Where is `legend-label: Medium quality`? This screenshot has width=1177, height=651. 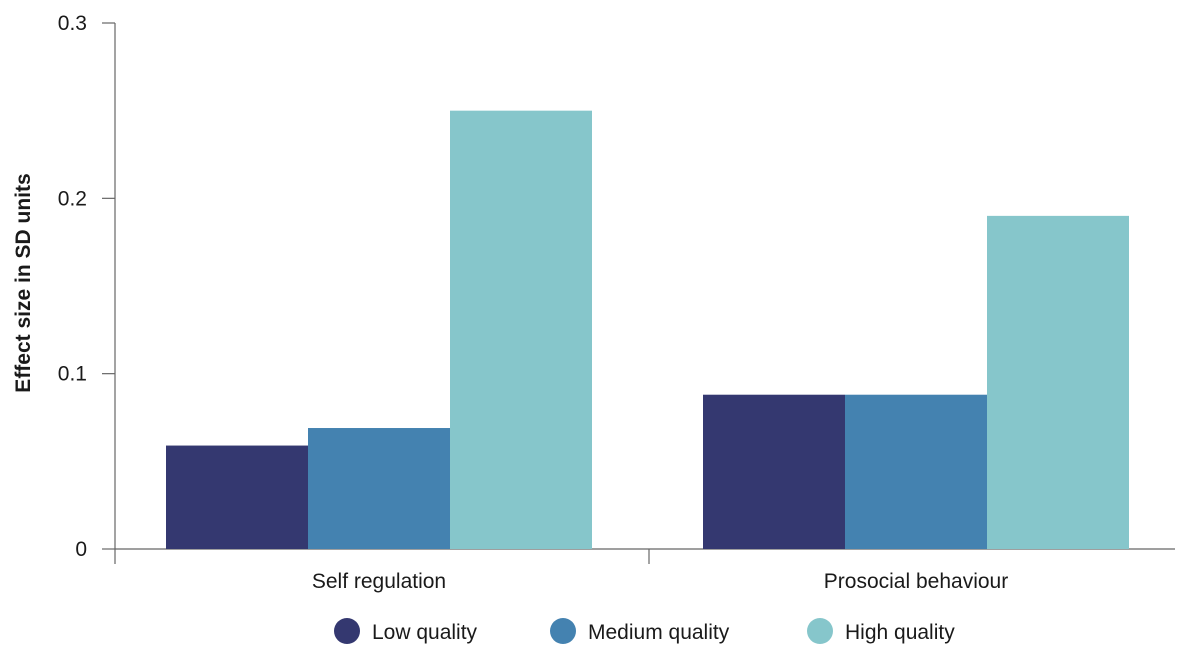
legend-label: Medium quality is located at coordinates (659, 632).